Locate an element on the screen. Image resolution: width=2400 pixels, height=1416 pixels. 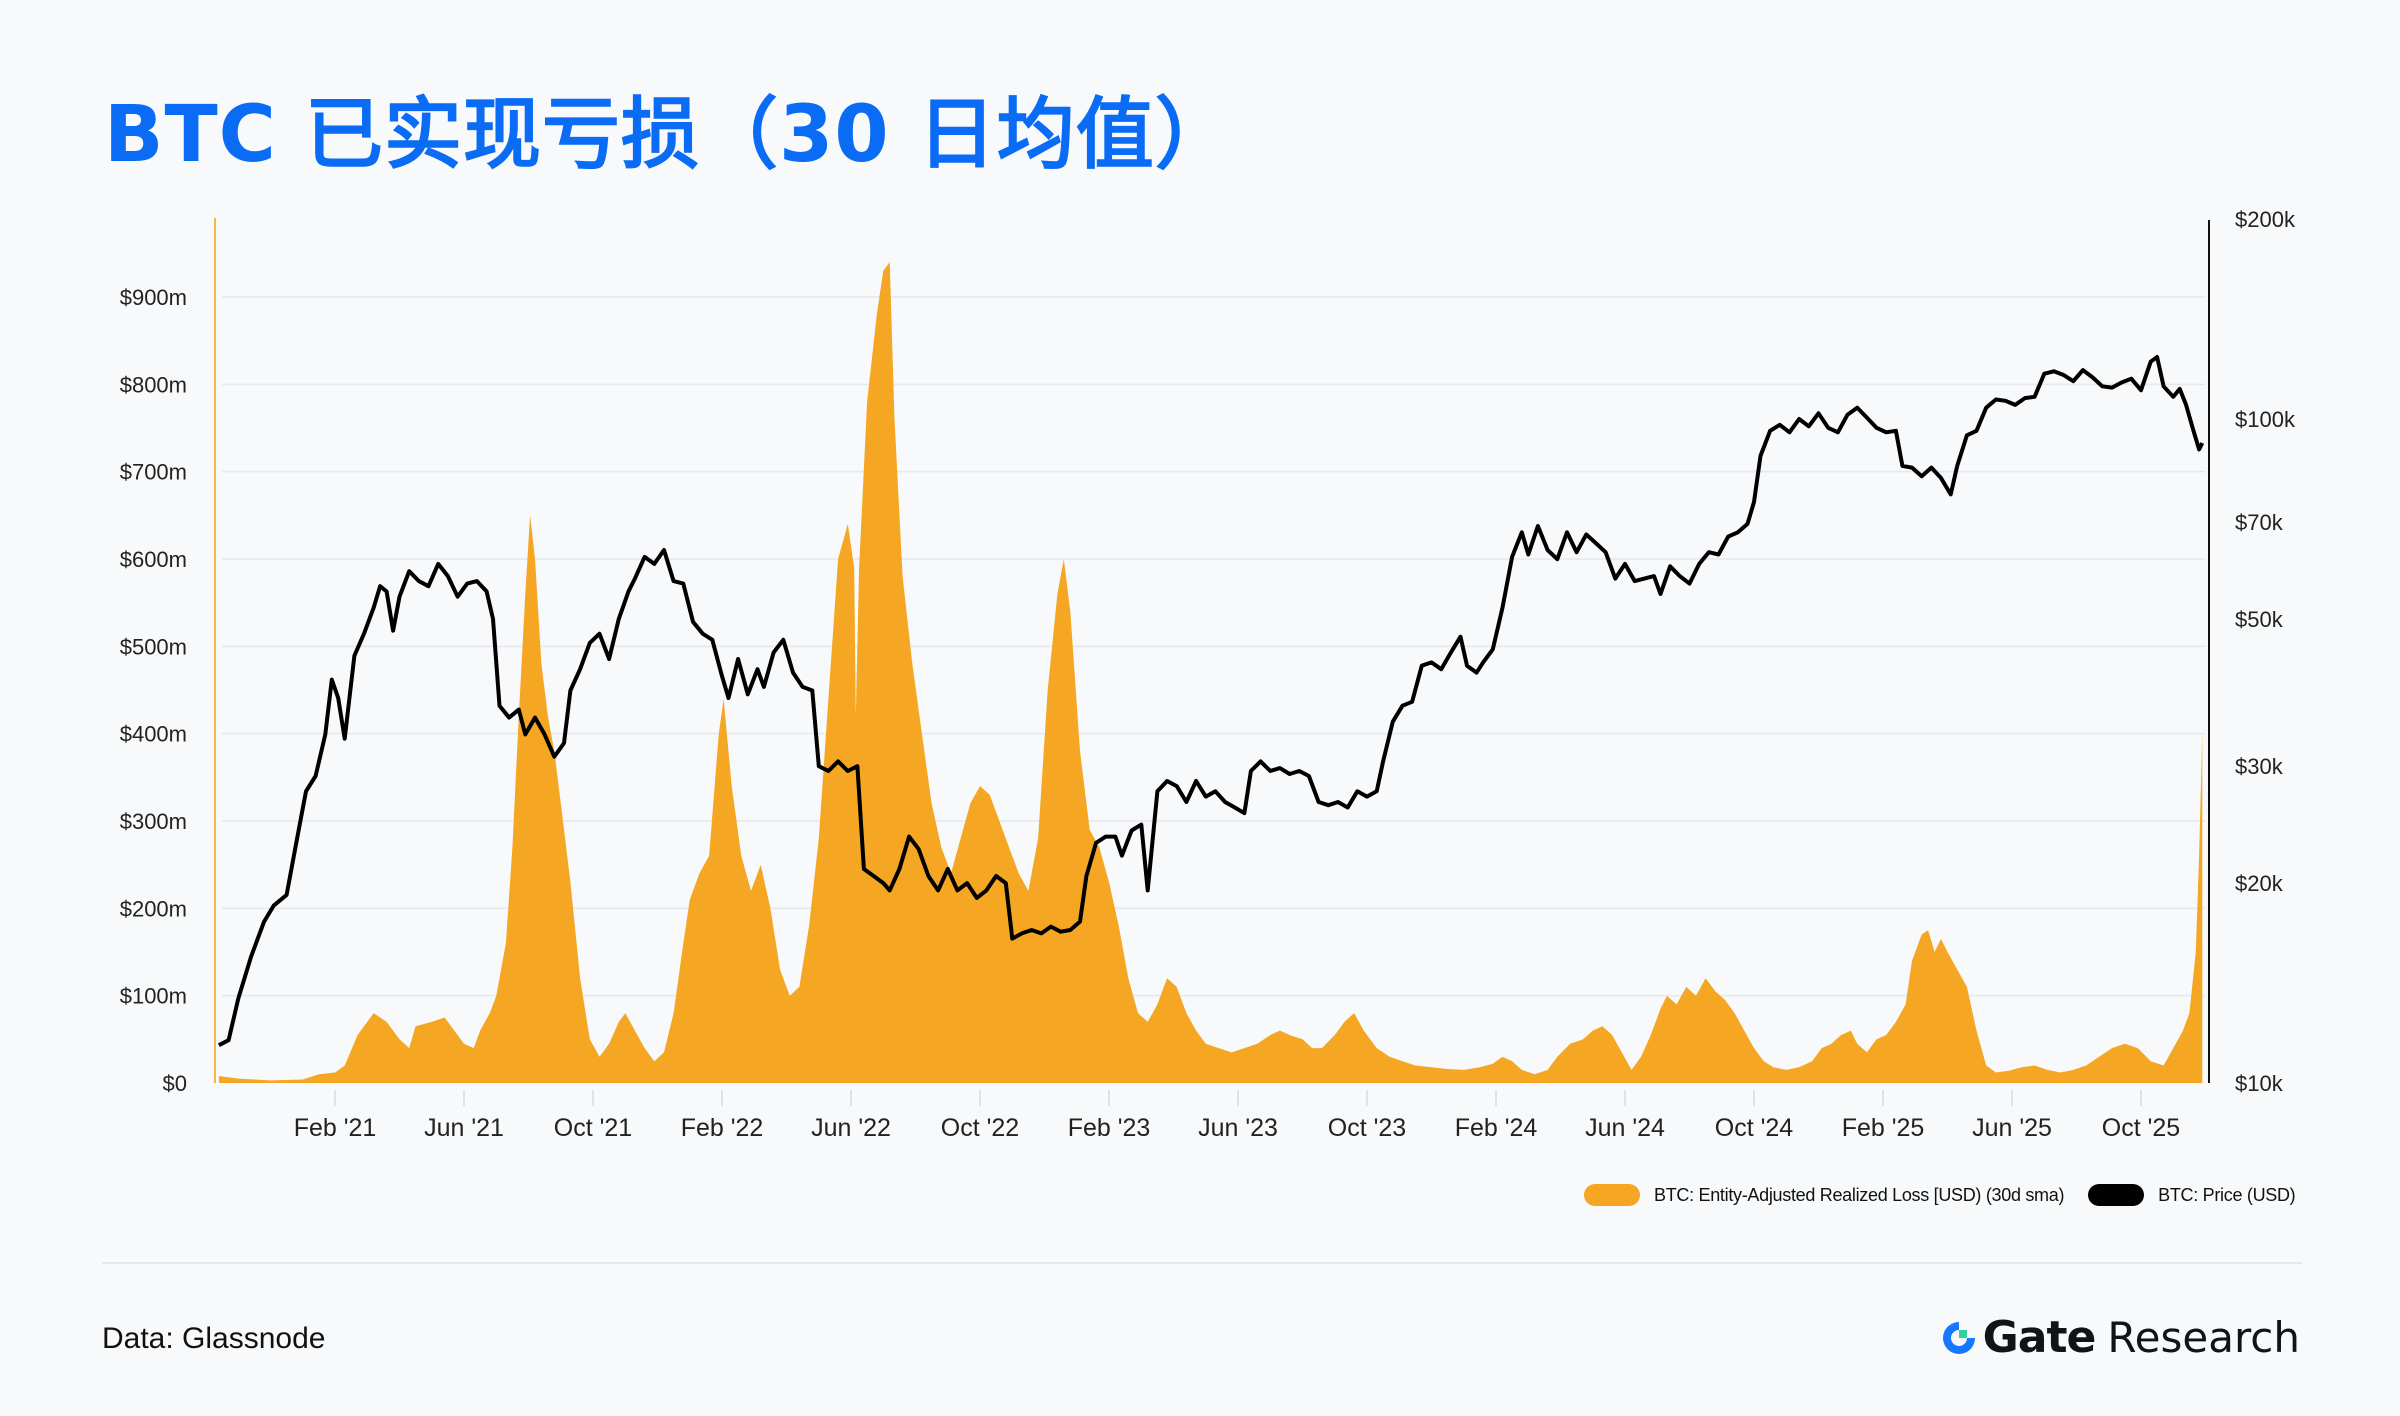
right-axis-tick-label: $200k is located at coordinates (2265, 219).